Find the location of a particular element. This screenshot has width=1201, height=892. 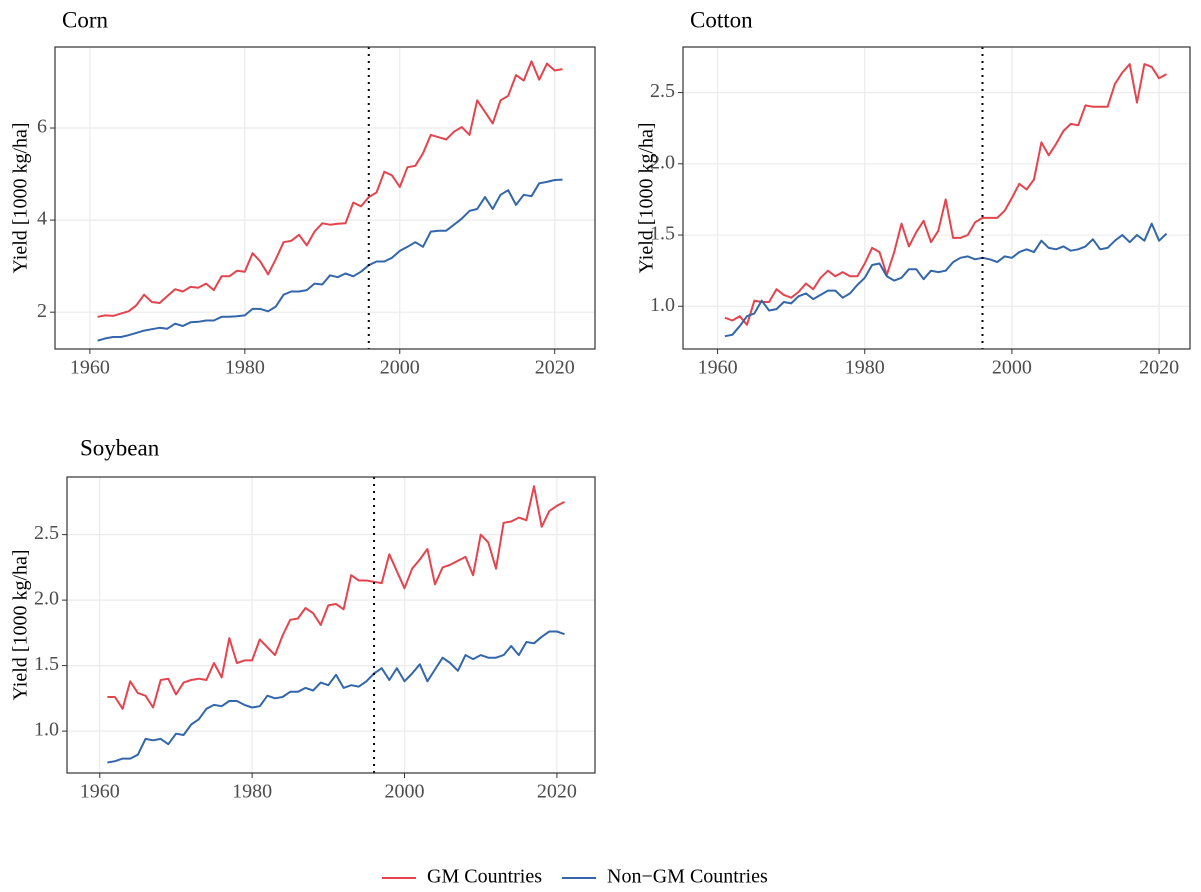

y-tick-label: 2 is located at coordinates (42, 311).